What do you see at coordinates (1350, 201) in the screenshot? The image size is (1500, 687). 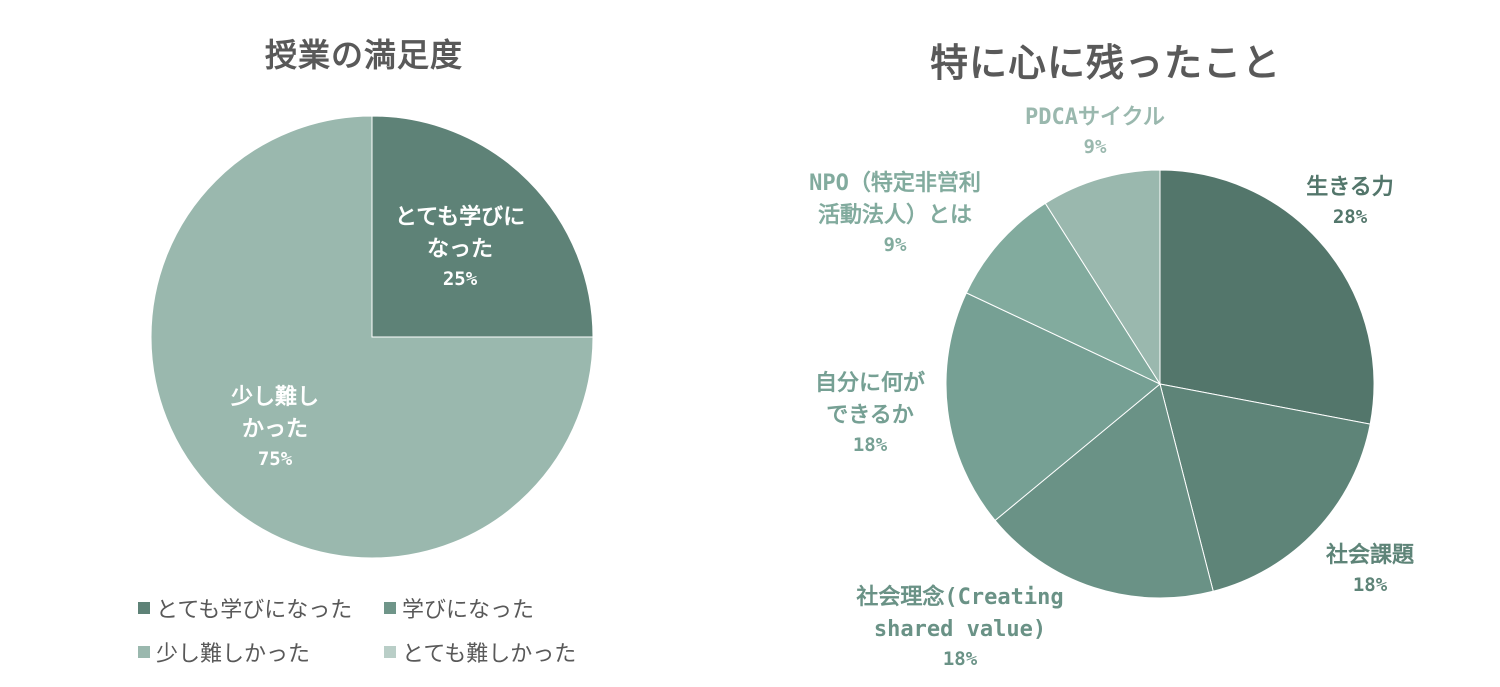 I see `data-label-ikiru-chikara: 生きる力 28%` at bounding box center [1350, 201].